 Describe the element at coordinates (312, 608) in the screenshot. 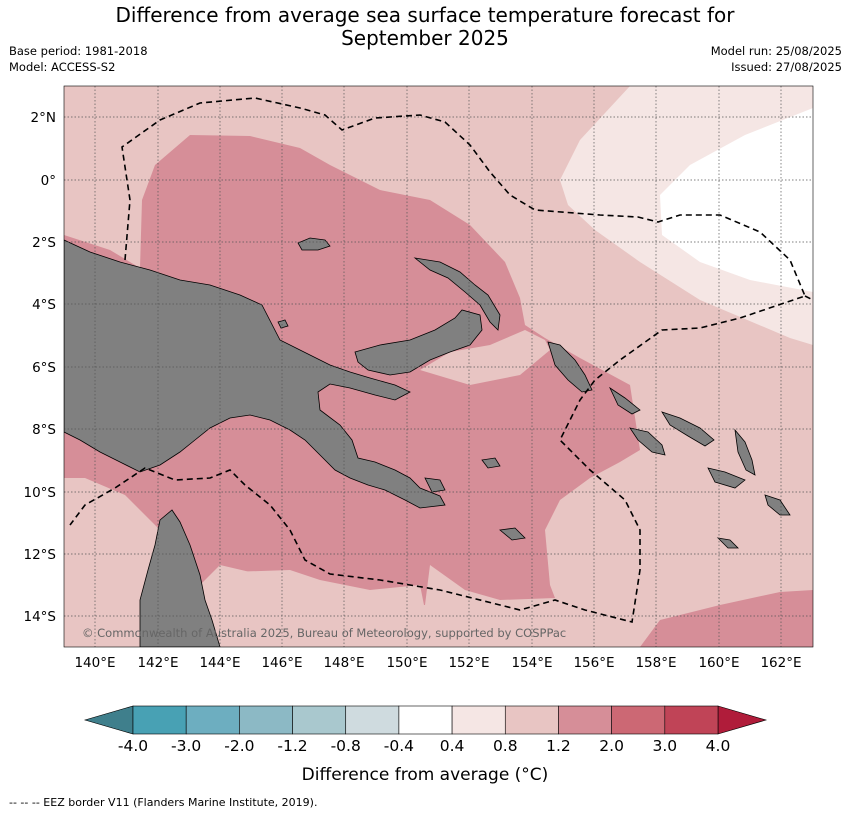

I see `anomaly-band-south-tongue` at that location.